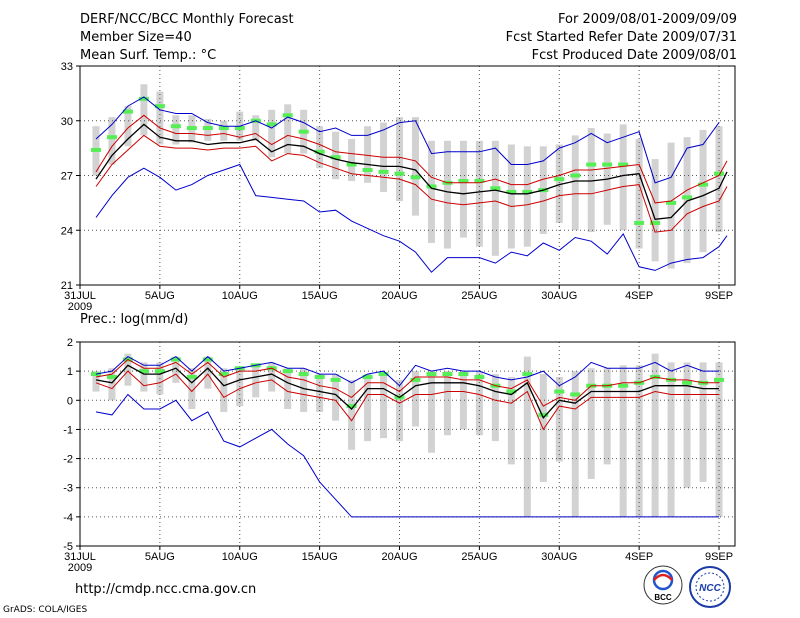  Describe the element at coordinates (166, 589) in the screenshot. I see `footer-url: http://cmdp.ncc.cma.gov.cn` at that location.